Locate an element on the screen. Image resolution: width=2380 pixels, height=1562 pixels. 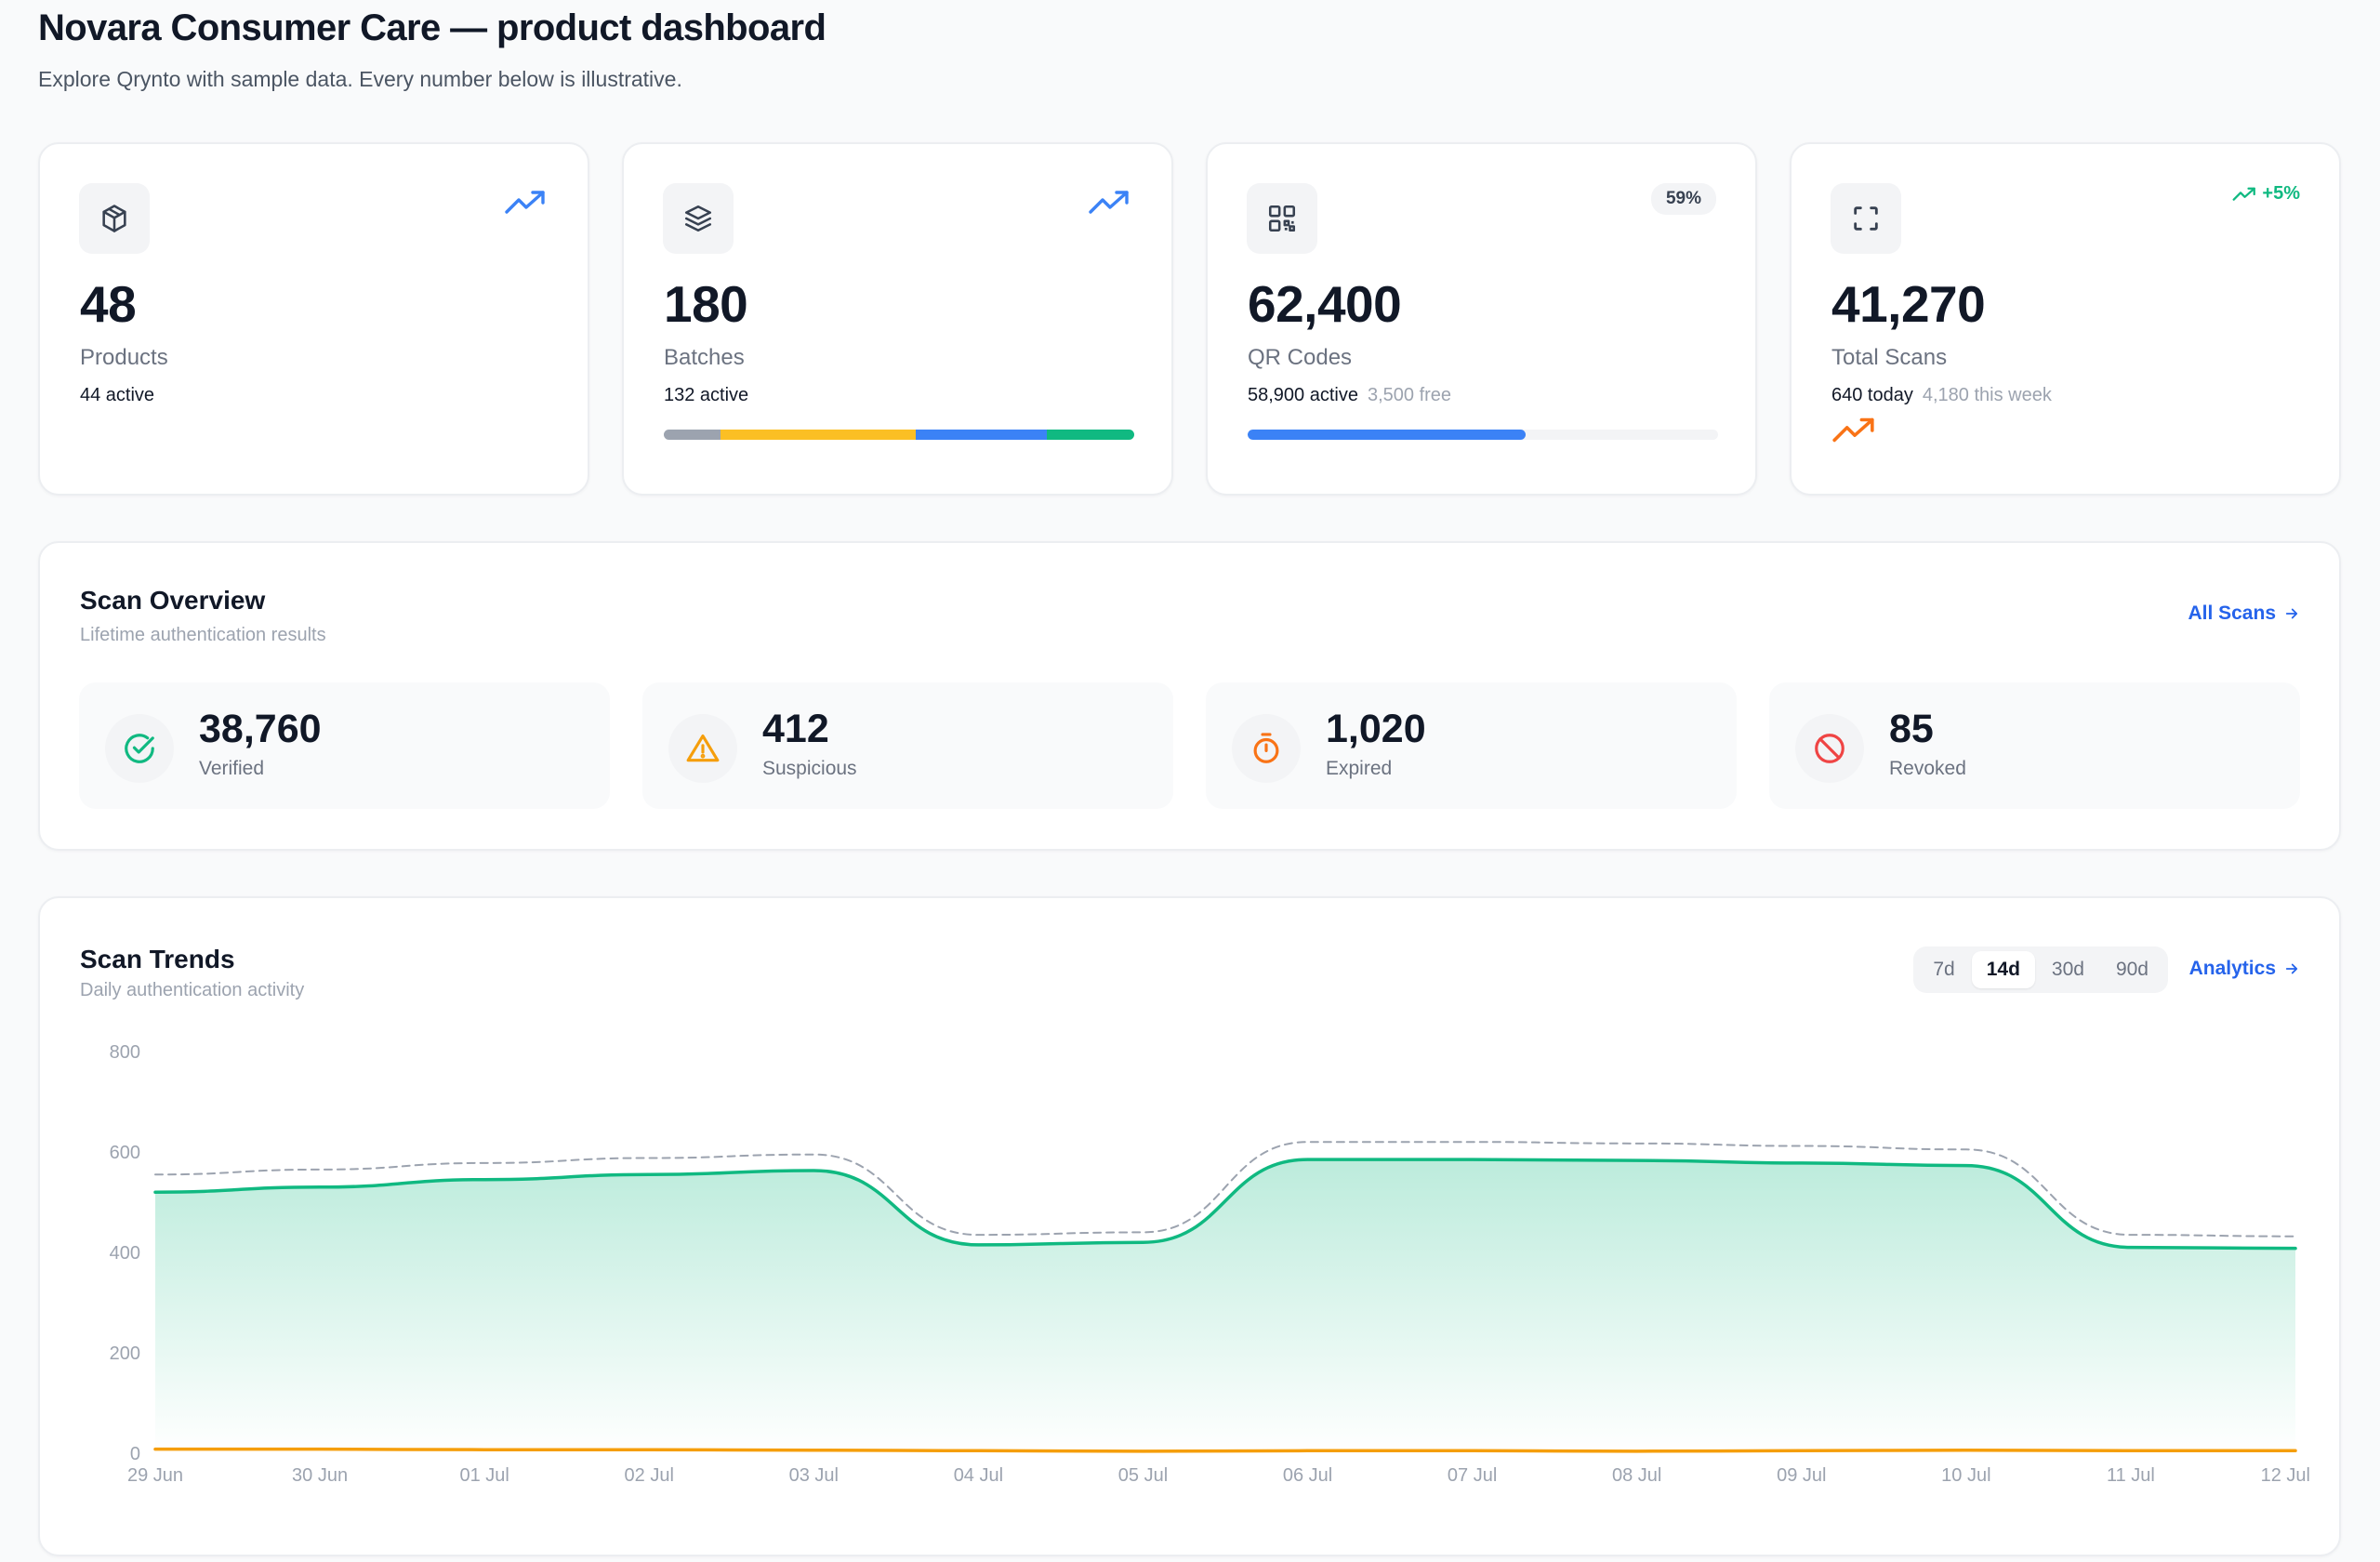
expired-value: 1,020 is located at coordinates (1376, 729).